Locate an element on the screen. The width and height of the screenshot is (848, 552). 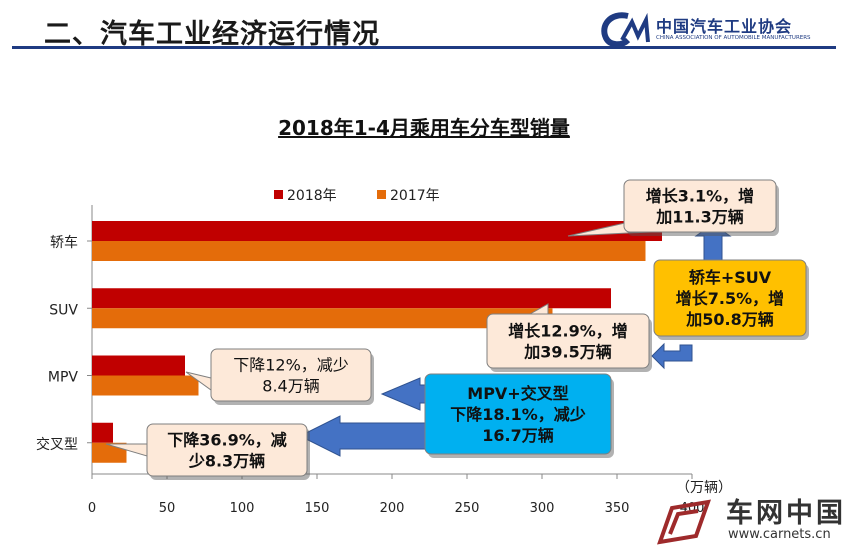
legend-label: 2018年 is located at coordinates (312, 196).